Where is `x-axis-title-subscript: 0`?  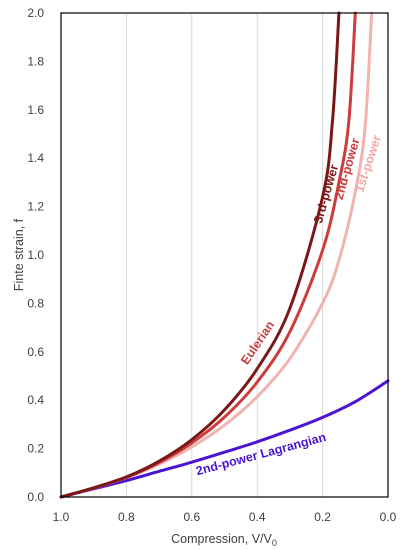 x-axis-title-subscript: 0 is located at coordinates (274, 543).